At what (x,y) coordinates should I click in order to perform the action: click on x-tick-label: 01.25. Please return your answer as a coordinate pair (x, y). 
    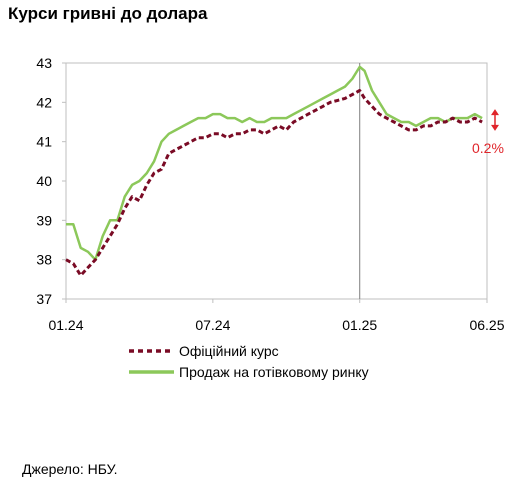
    Looking at the image, I should click on (359, 325).